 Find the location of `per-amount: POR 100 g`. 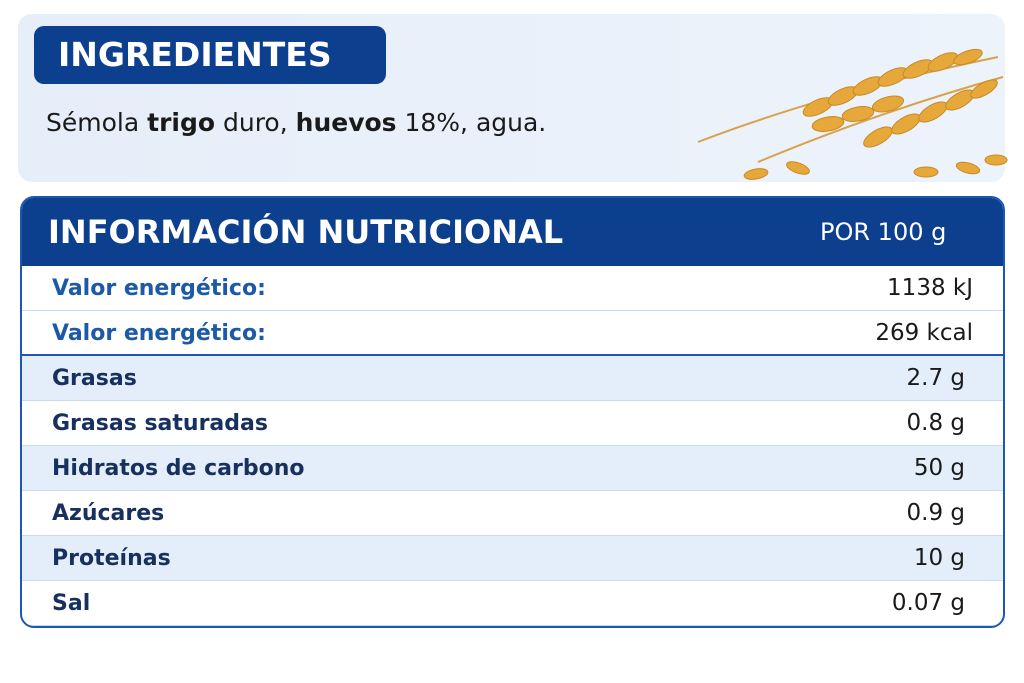

per-amount: POR 100 g is located at coordinates (883, 232).